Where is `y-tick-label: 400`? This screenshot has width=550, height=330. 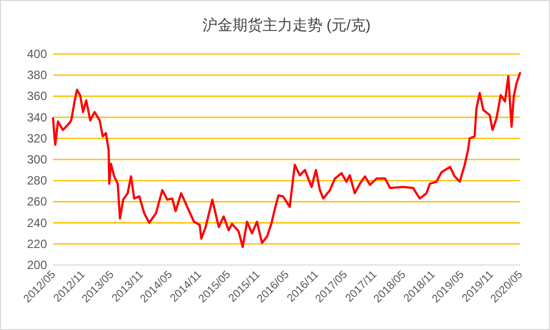
y-tick-label: 400 is located at coordinates (37, 54).